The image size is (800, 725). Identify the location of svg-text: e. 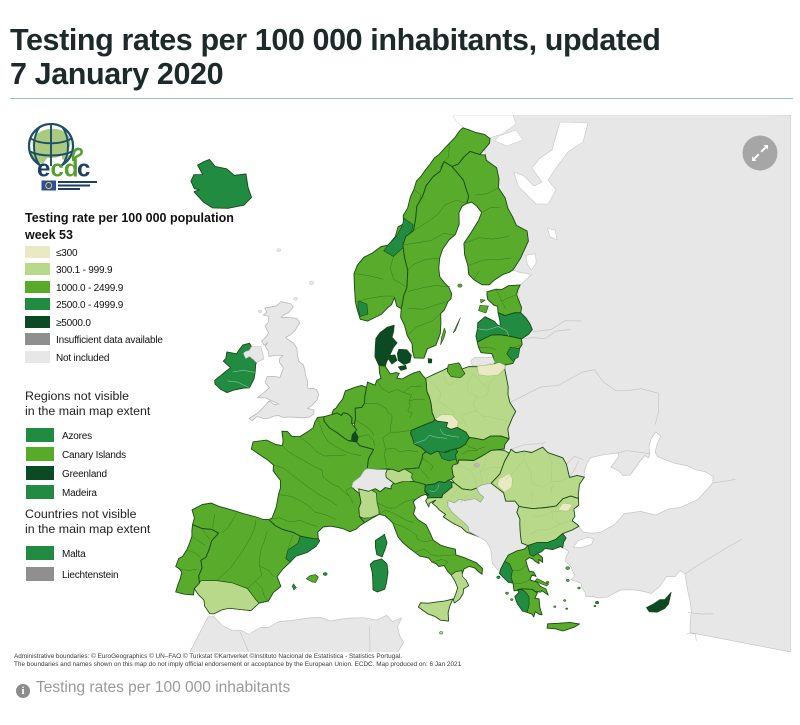
(43, 169).